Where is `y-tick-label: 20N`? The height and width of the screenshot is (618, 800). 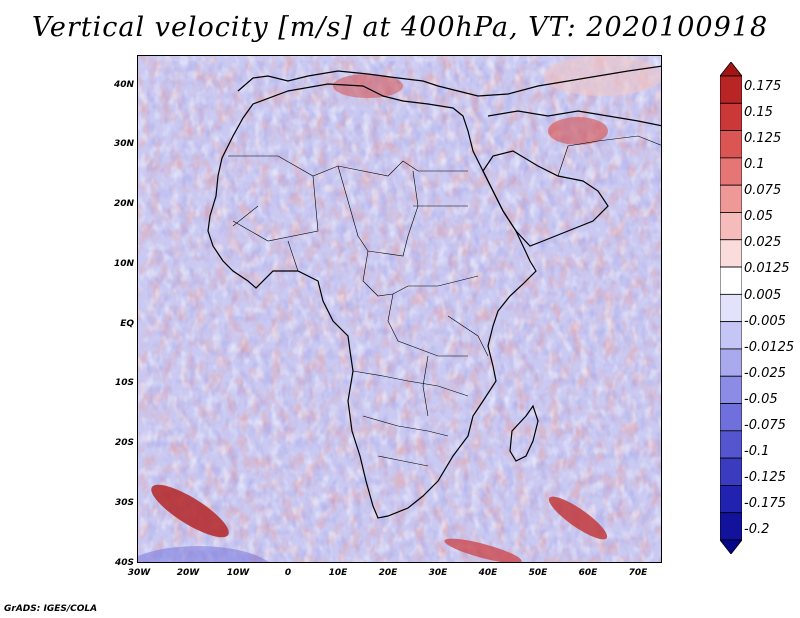 y-tick-label: 20N is located at coordinates (123, 204).